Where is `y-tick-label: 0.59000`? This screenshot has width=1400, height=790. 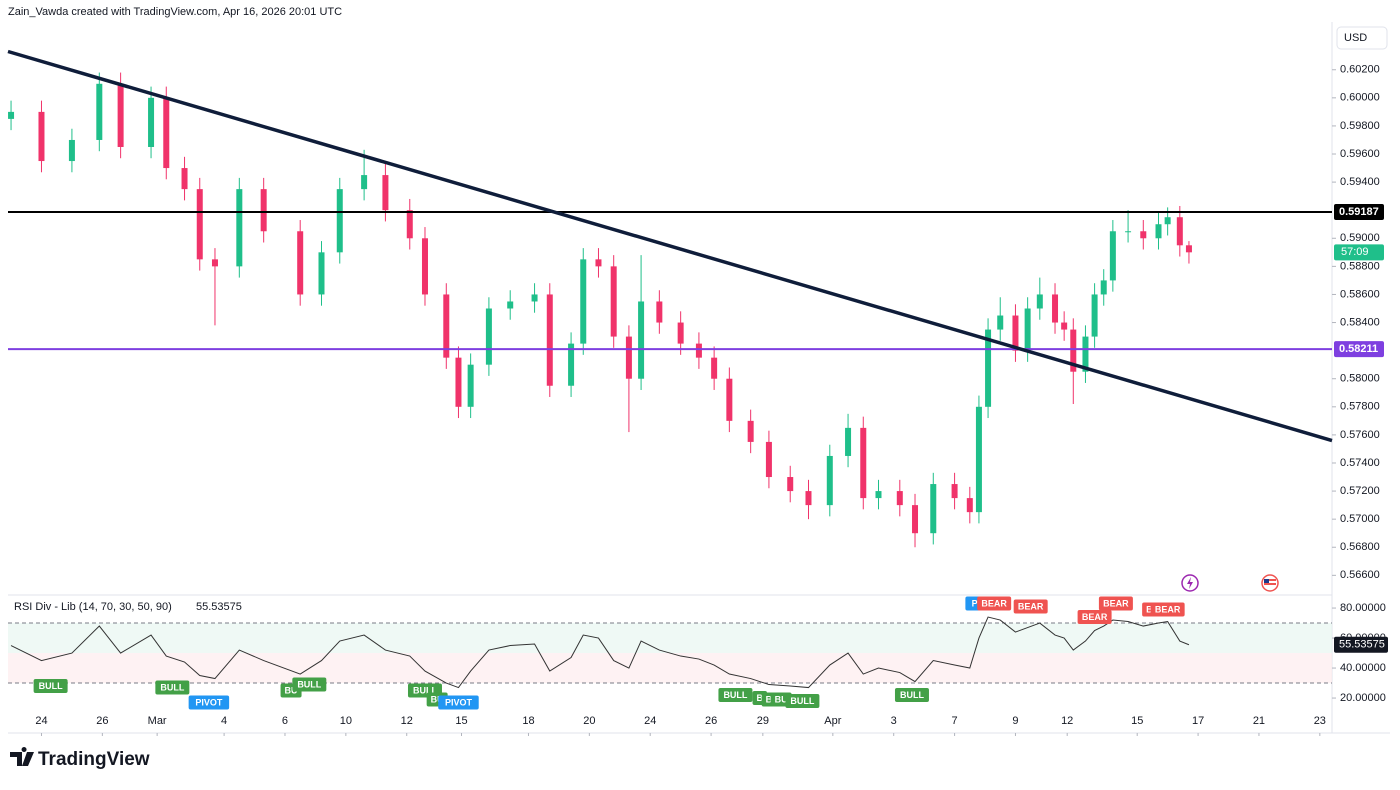
y-tick-label: 0.59000 is located at coordinates (1360, 238).